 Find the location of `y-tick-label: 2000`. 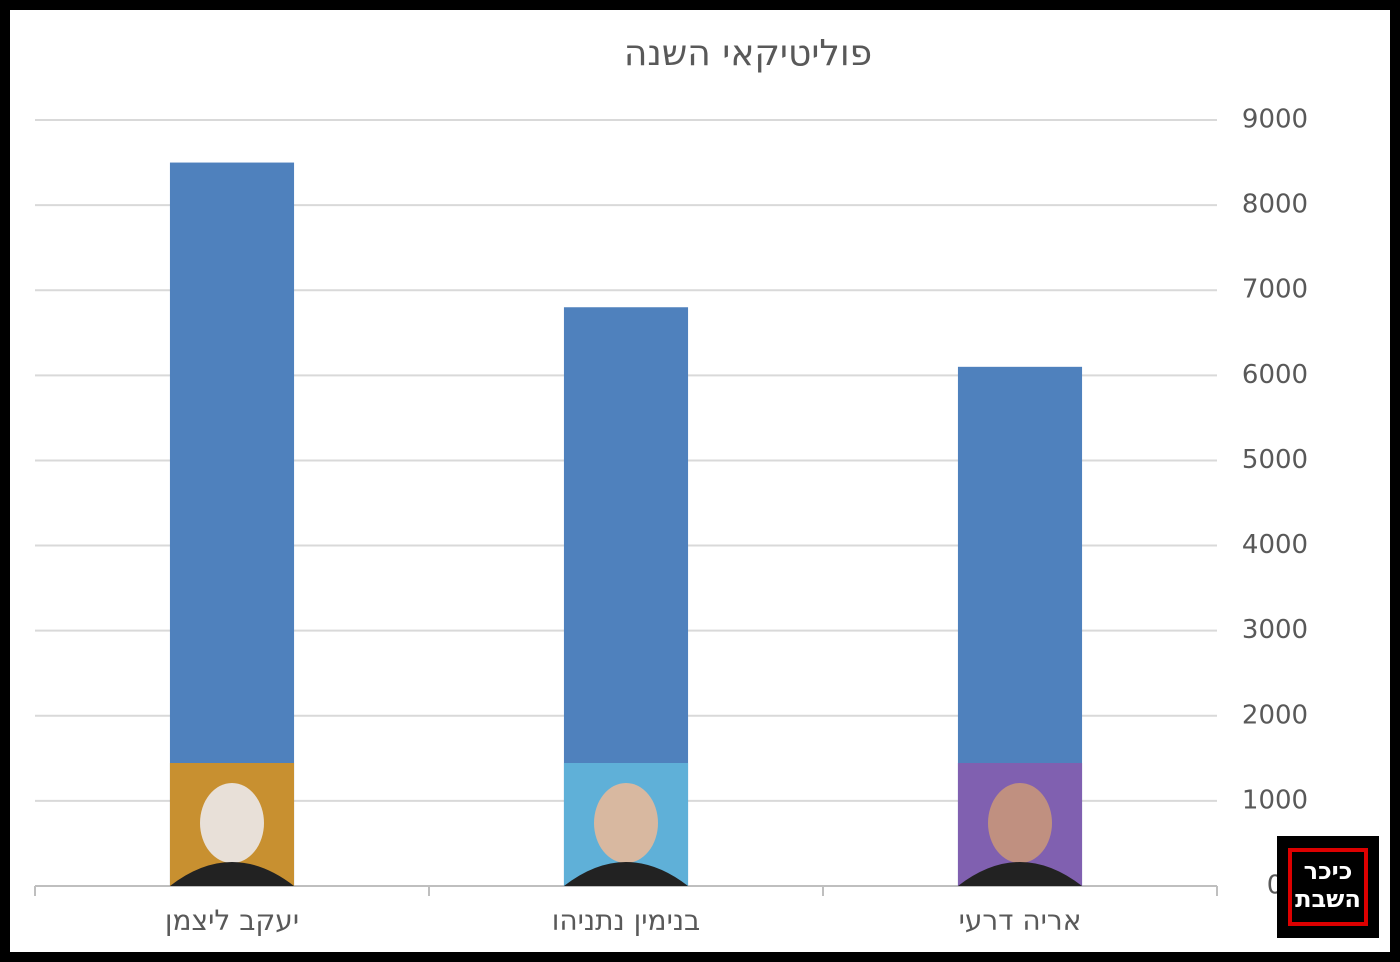

y-tick-label: 2000 is located at coordinates (1275, 715).